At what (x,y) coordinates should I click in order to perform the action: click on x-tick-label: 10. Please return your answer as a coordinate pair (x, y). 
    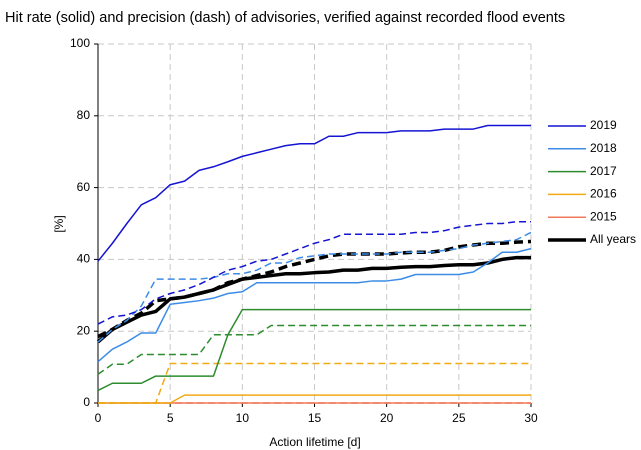
    Looking at the image, I should click on (243, 418).